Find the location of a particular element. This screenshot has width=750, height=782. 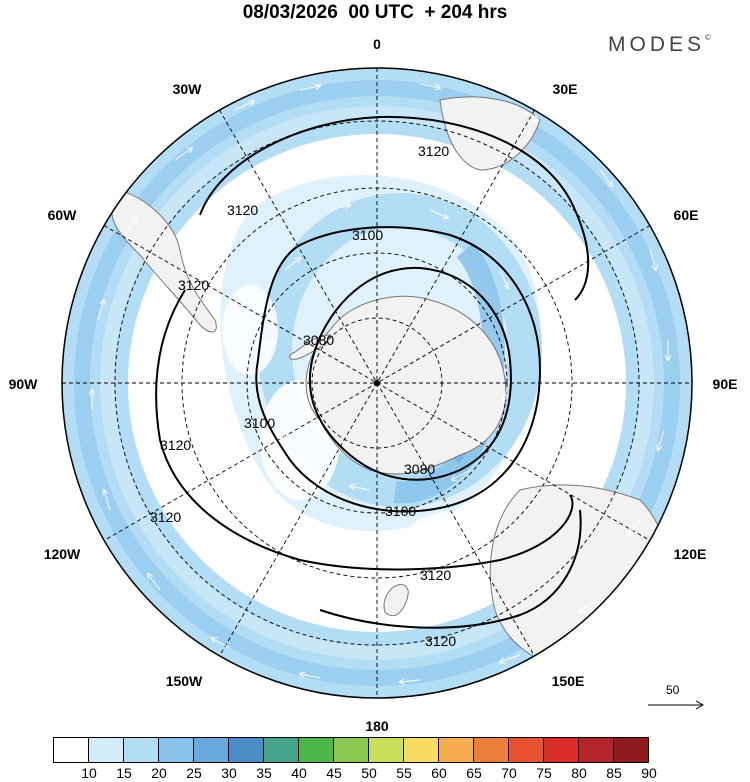

reference-vector: 50 is located at coordinates (678, 698).